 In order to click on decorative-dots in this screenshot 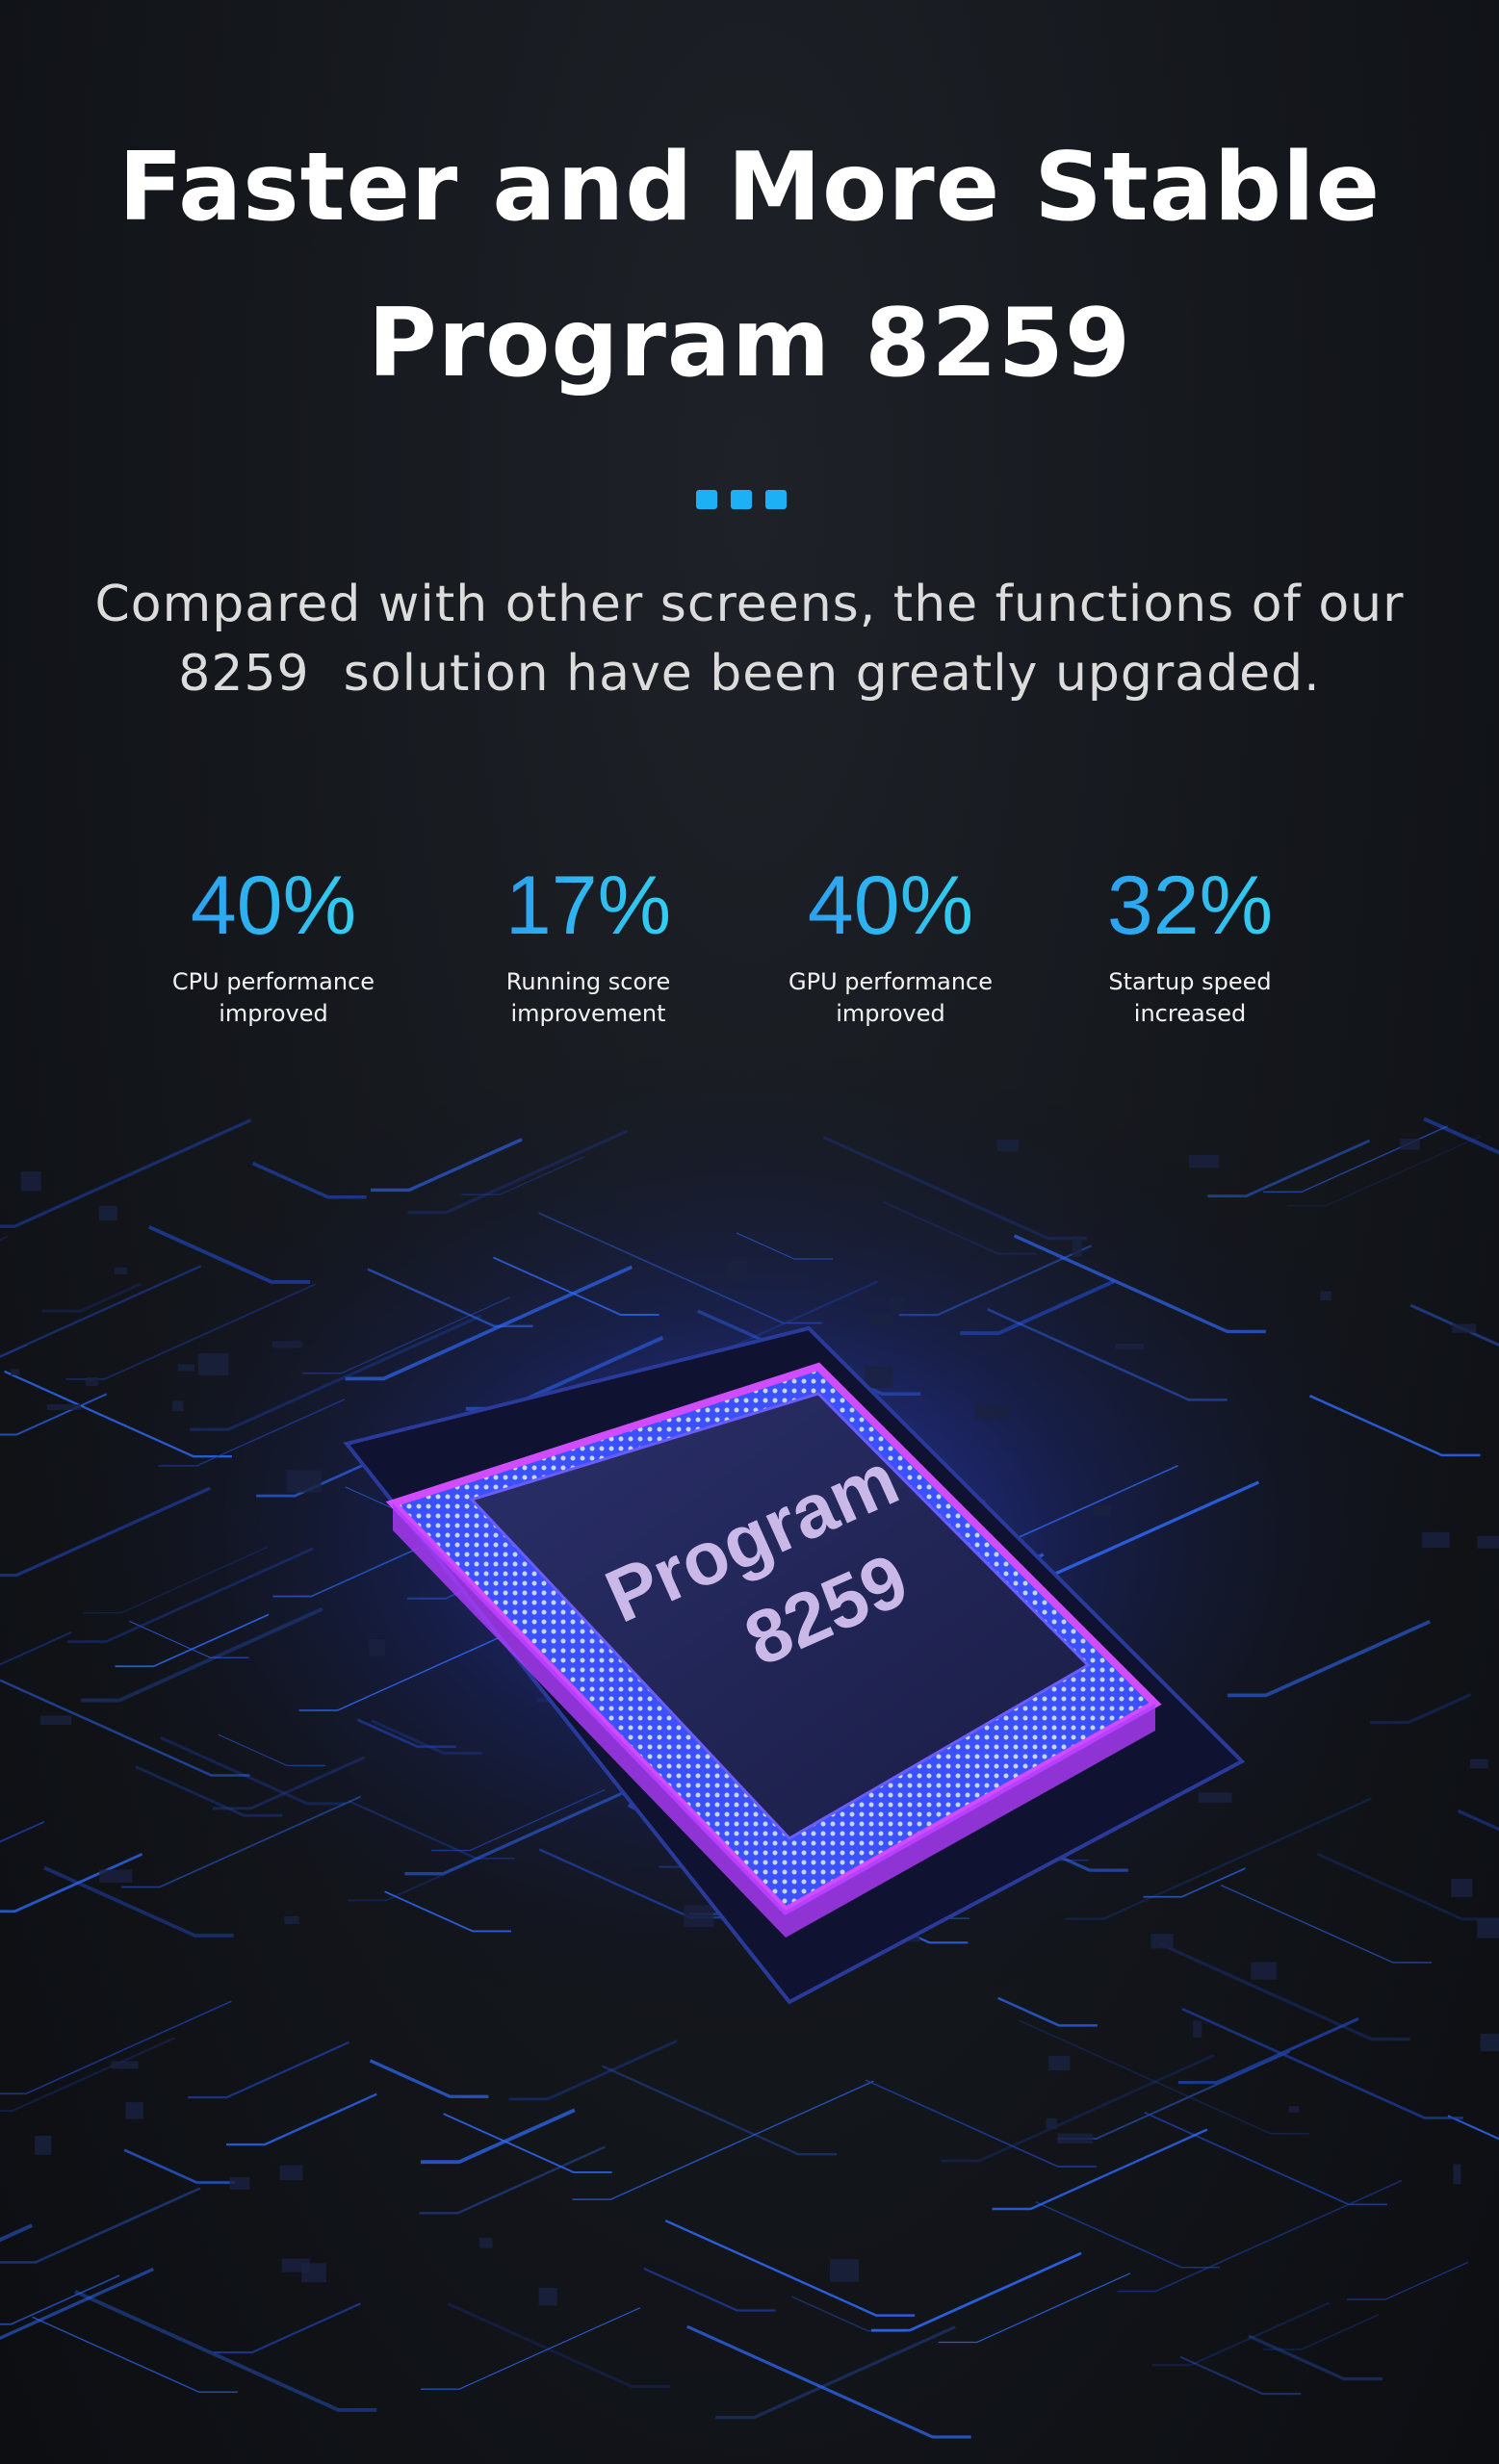, I will do `click(741, 499)`.